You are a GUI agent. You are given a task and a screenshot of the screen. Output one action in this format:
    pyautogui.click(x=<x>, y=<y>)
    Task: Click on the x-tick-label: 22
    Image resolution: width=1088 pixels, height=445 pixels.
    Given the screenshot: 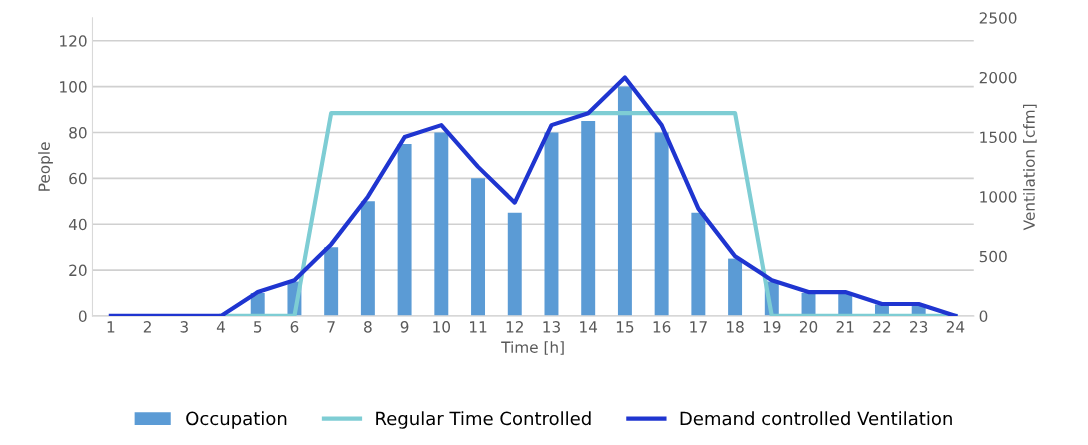 What is the action you would take?
    pyautogui.click(x=882, y=327)
    